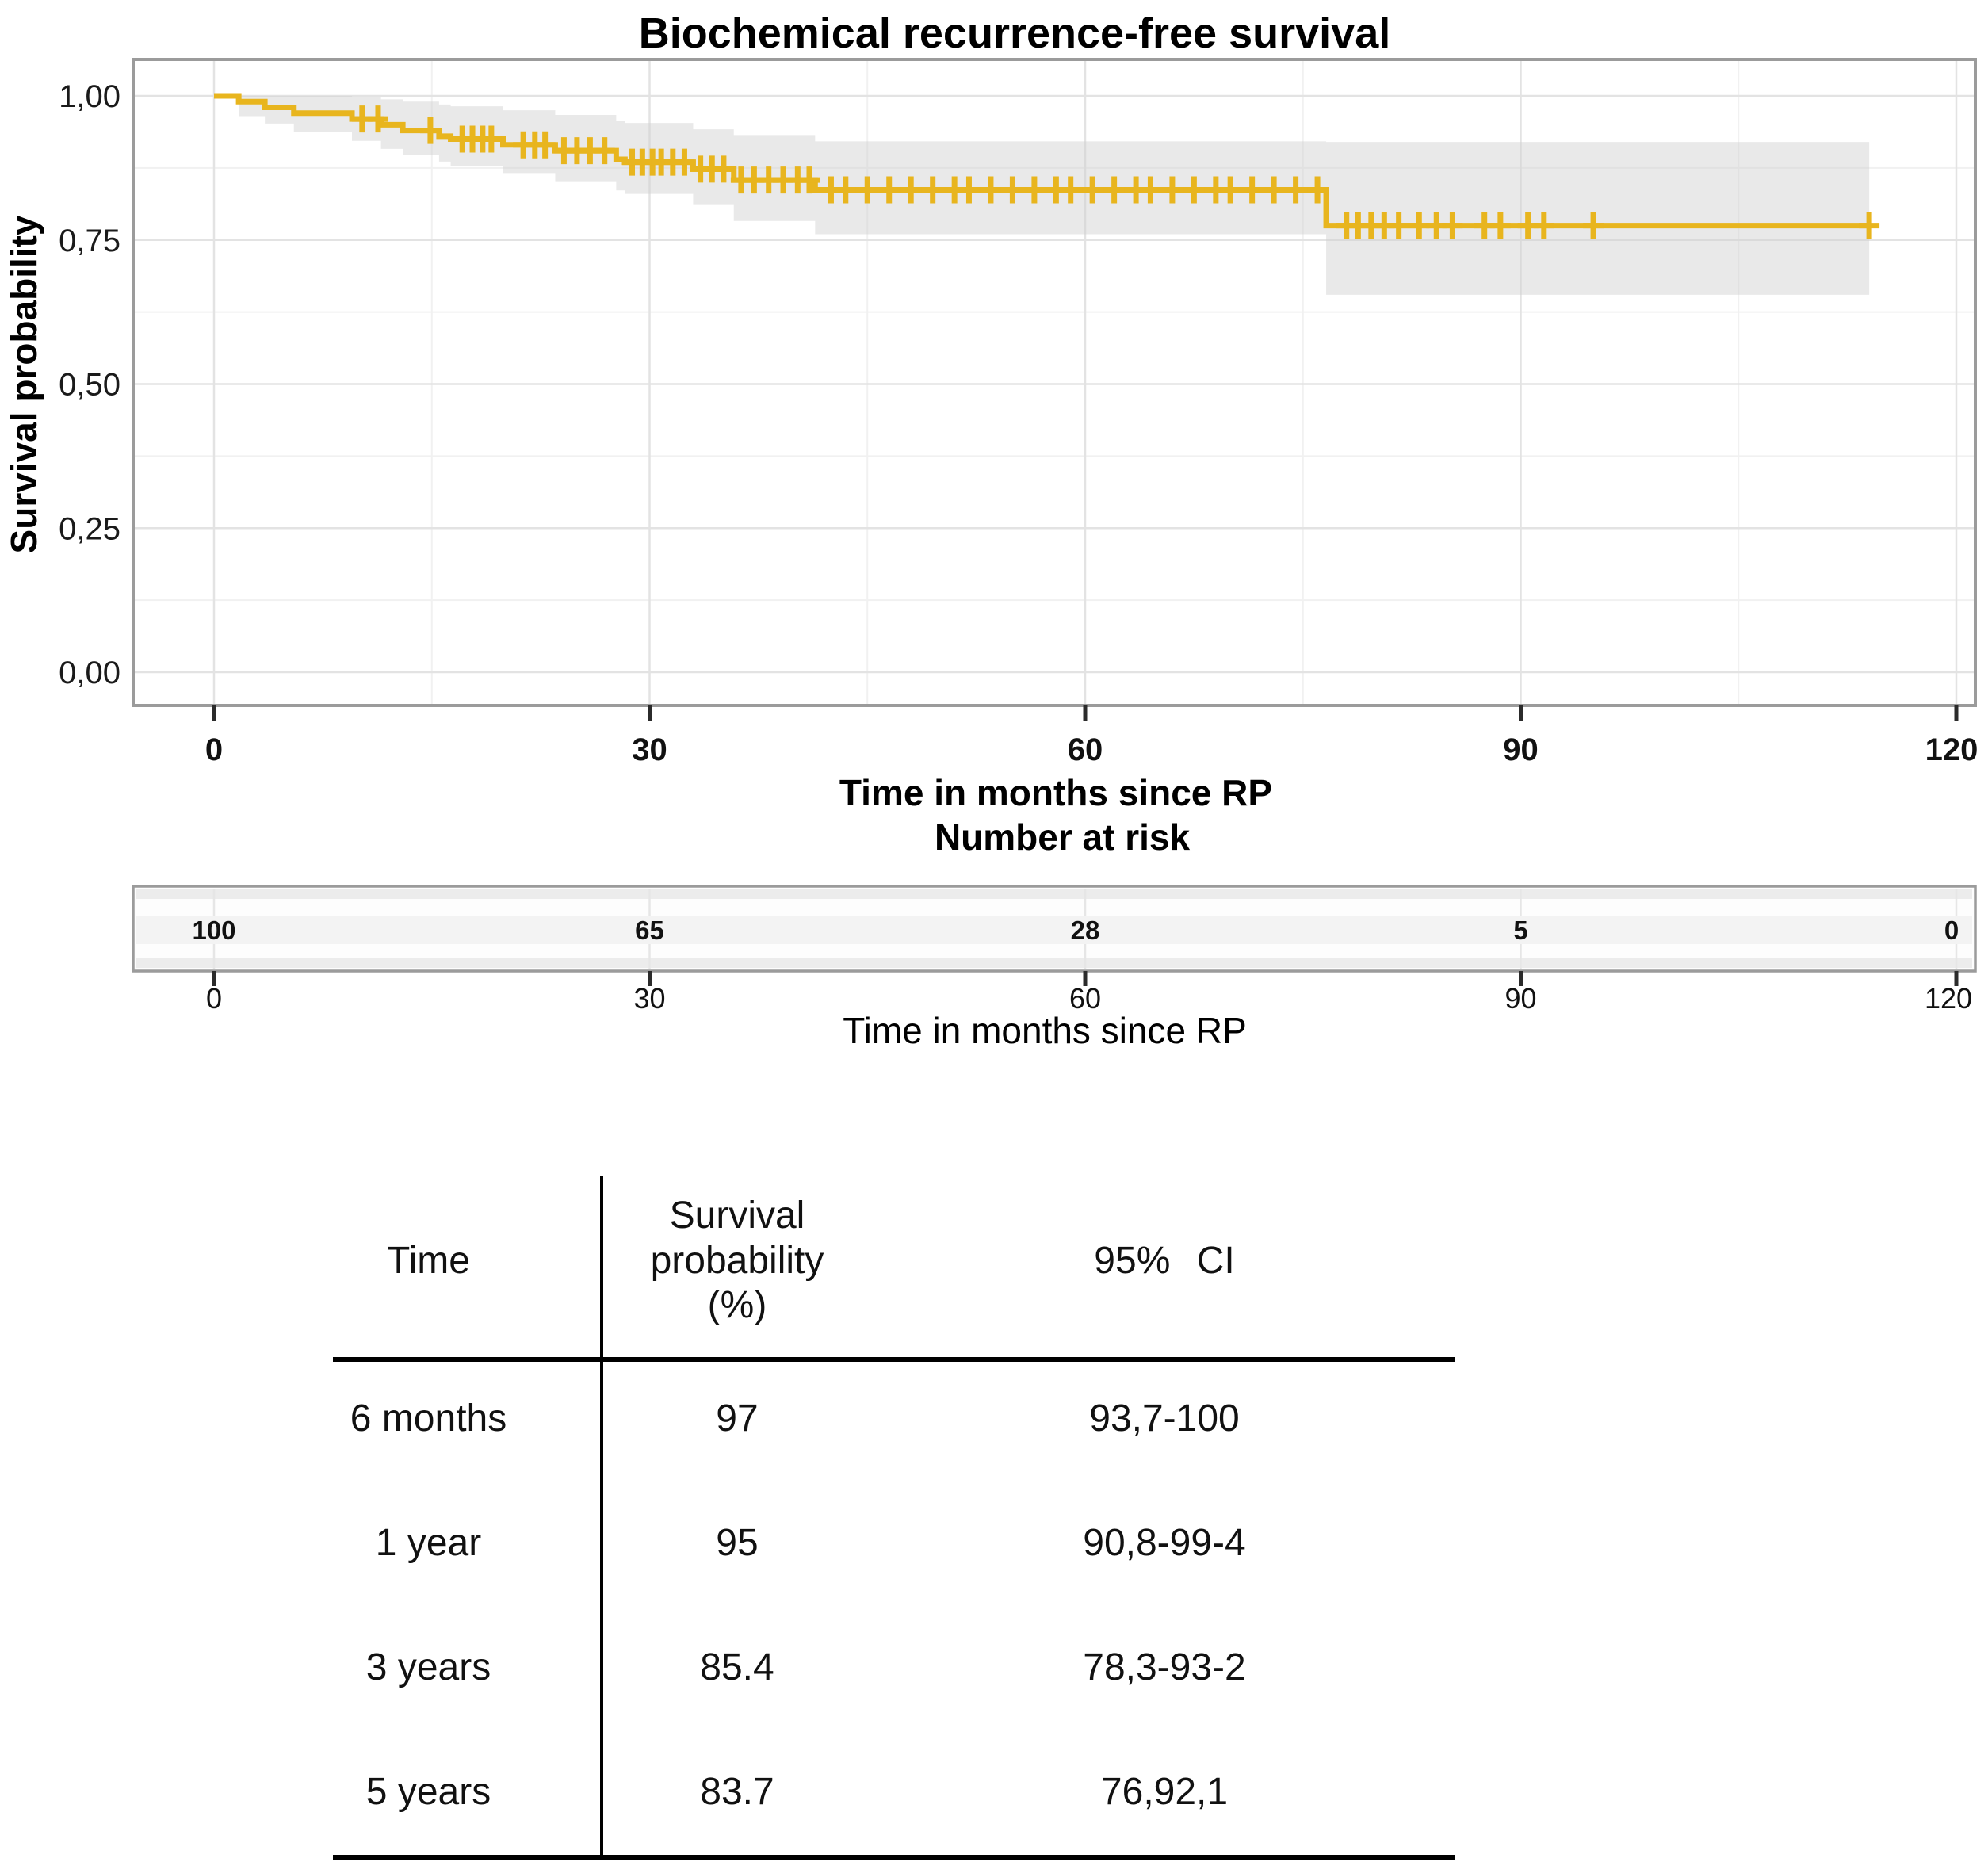  I want to click on table-vertical-rule, so click(601, 1515).